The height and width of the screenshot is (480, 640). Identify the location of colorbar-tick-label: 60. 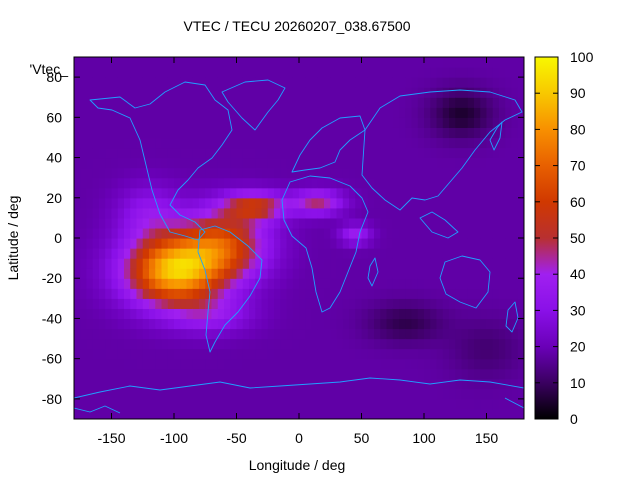
(578, 202).